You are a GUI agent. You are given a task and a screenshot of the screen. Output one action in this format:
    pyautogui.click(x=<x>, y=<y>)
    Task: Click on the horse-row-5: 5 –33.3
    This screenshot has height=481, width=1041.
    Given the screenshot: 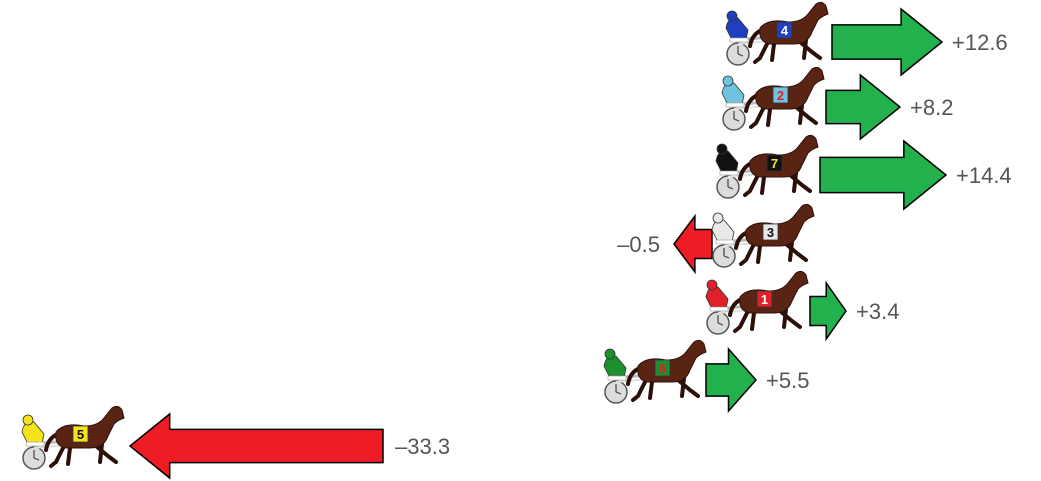 What is the action you would take?
    pyautogui.click(x=235, y=442)
    